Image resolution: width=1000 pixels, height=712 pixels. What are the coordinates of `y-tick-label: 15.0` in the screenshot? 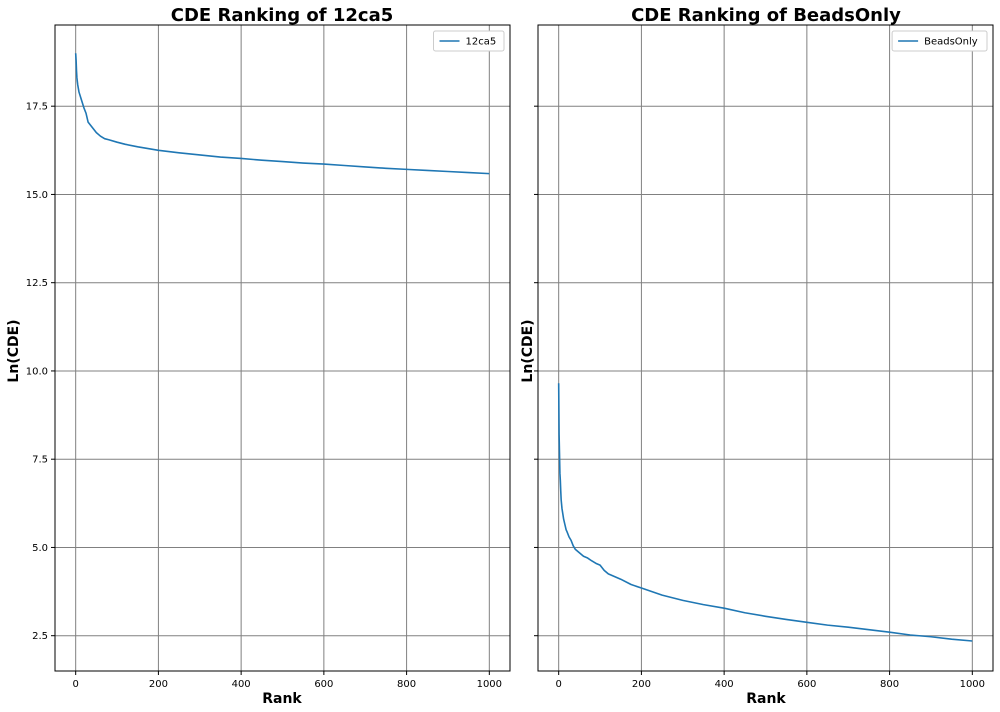 It's located at (37, 195).